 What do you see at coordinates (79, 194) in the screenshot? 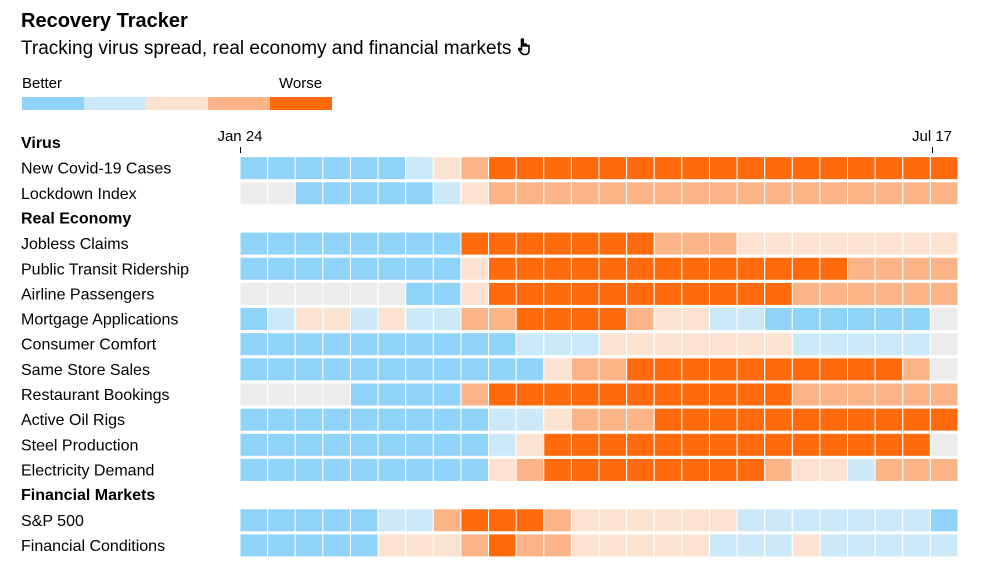
I see `row-label: Lockdown Index` at bounding box center [79, 194].